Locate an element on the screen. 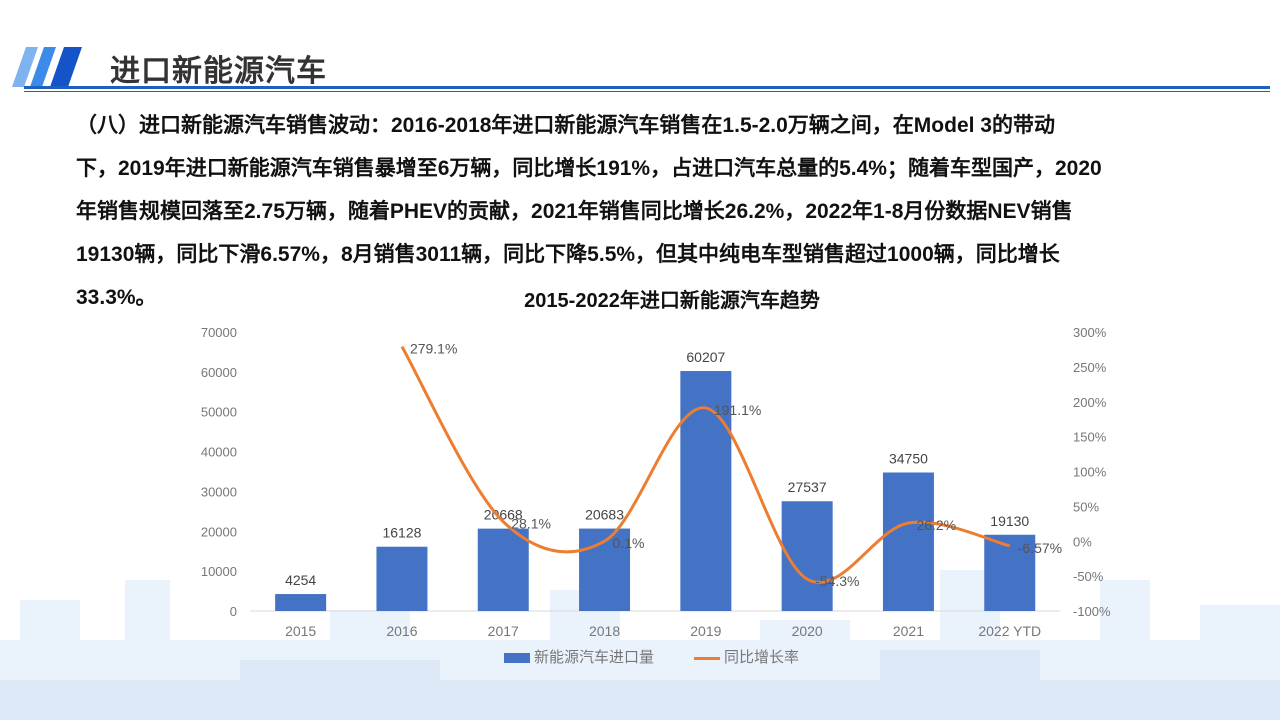  legend-item-bar: 新能源汽车进口量 is located at coordinates (579, 656).